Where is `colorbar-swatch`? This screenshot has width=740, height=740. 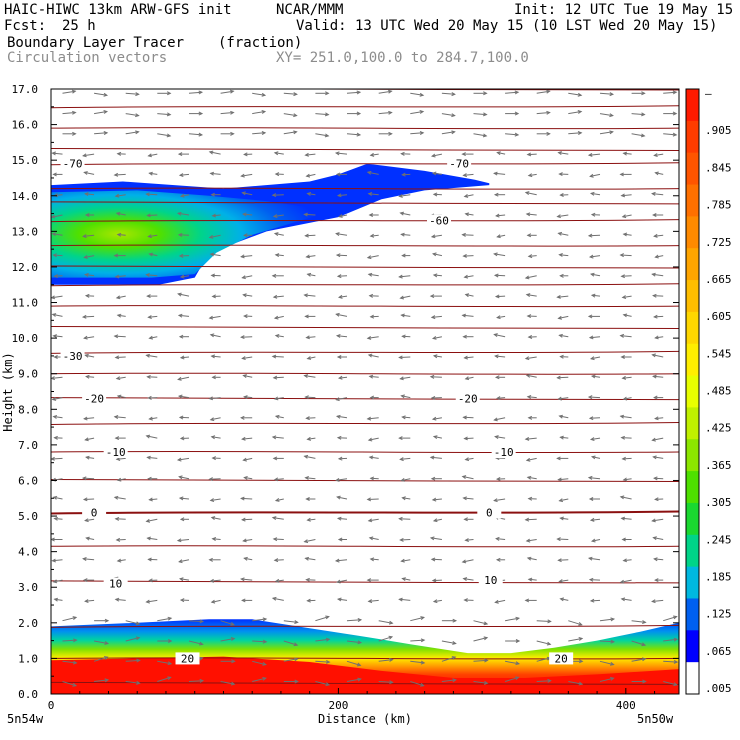 colorbar-swatch is located at coordinates (692, 678).